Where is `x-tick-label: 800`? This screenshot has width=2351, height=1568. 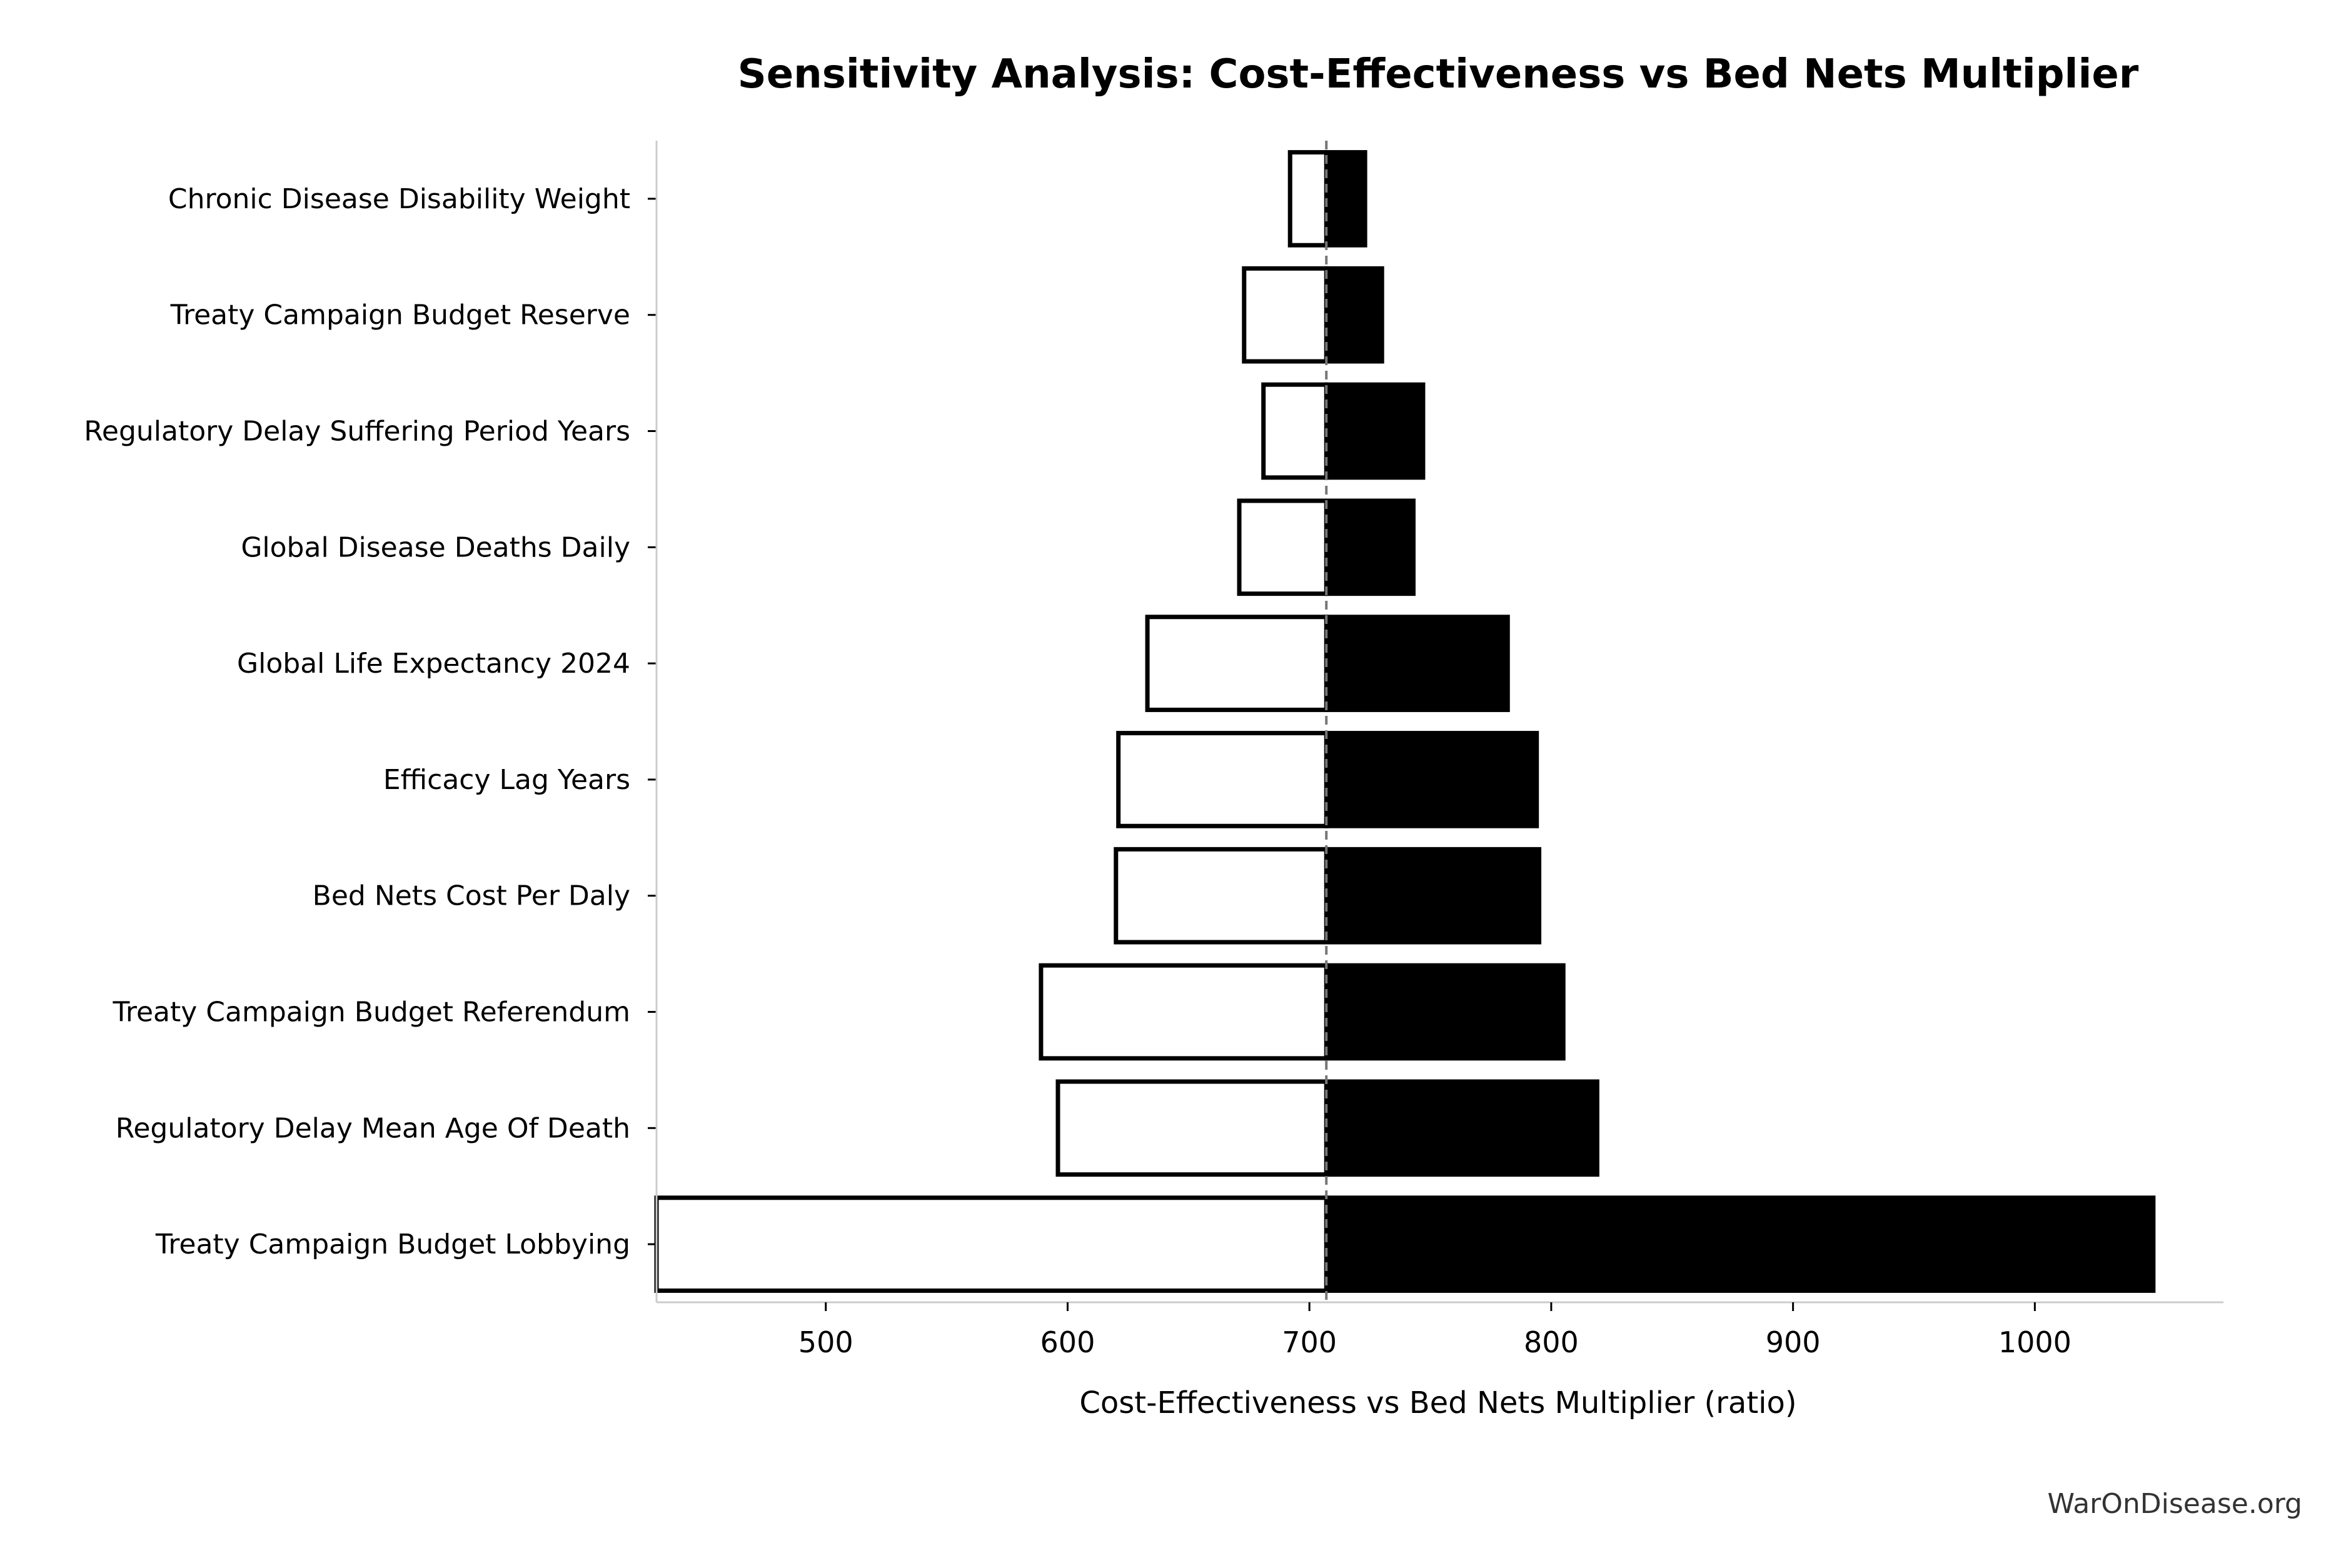 x-tick-label: 800 is located at coordinates (1551, 1342).